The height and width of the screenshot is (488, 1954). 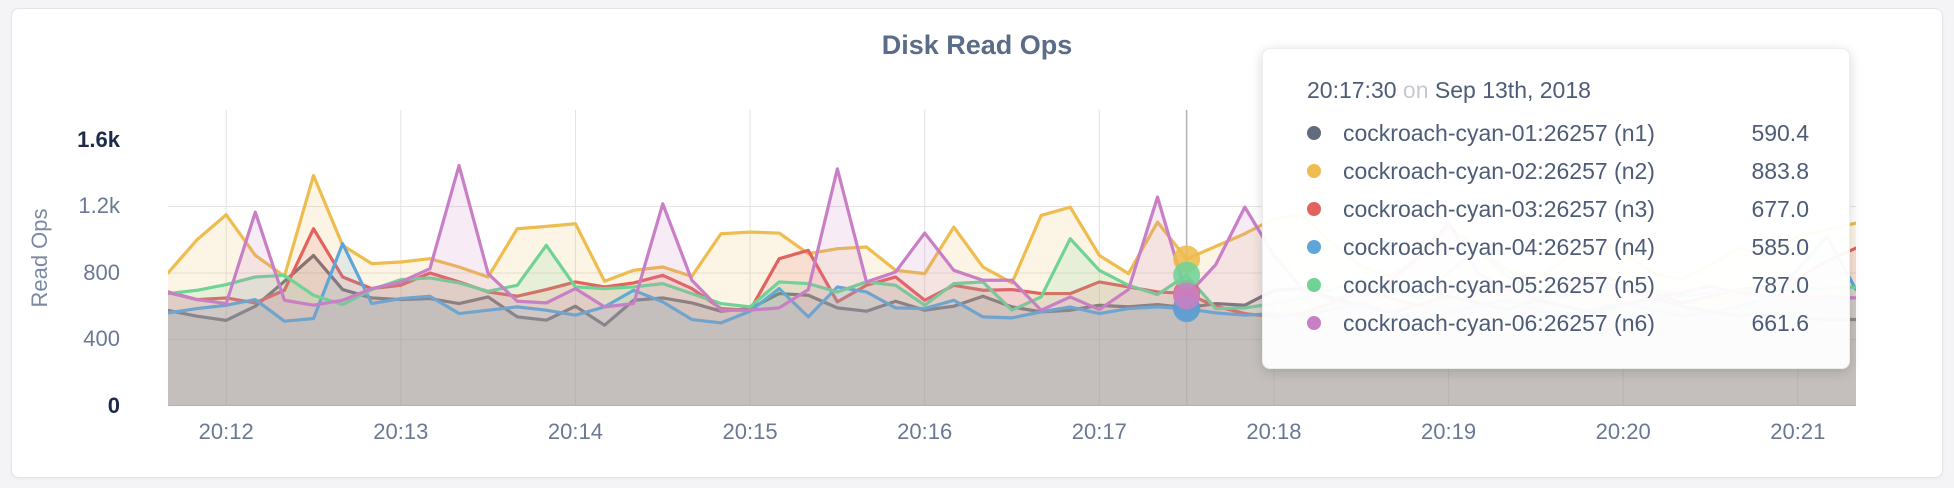 I want to click on tooltip-series-value: 883.8, so click(x=1780, y=170).